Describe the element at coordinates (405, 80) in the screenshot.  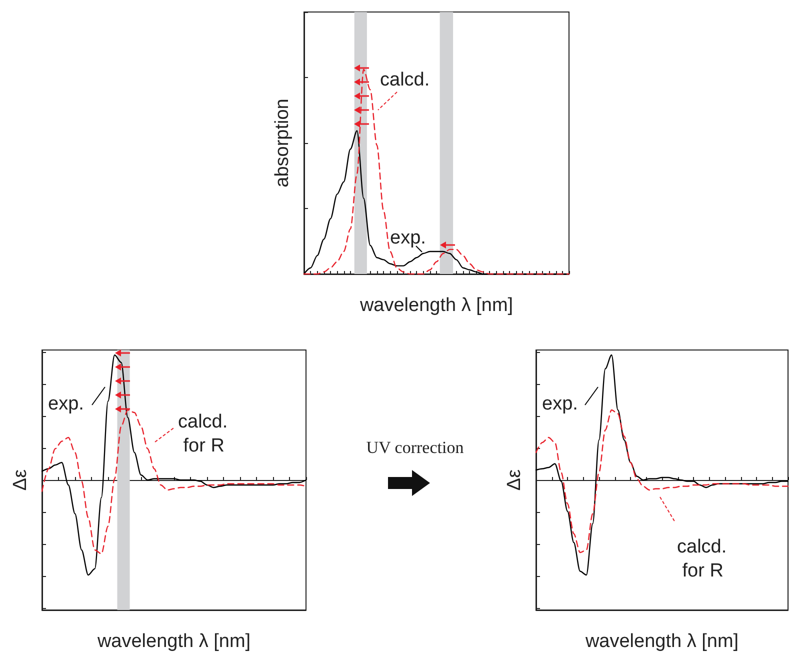
I see `legend-label: calcd.` at that location.